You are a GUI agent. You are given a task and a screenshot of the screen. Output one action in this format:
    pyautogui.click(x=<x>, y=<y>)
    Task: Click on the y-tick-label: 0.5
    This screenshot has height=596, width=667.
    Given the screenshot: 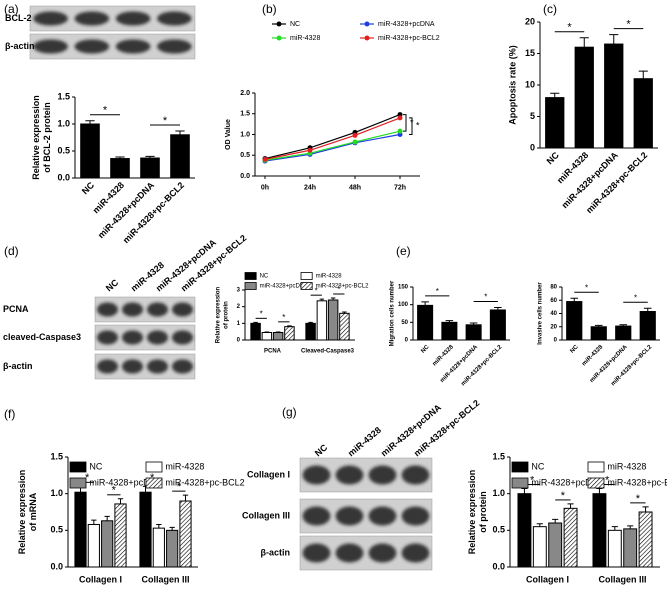 What is the action you would take?
    pyautogui.click(x=498, y=530)
    